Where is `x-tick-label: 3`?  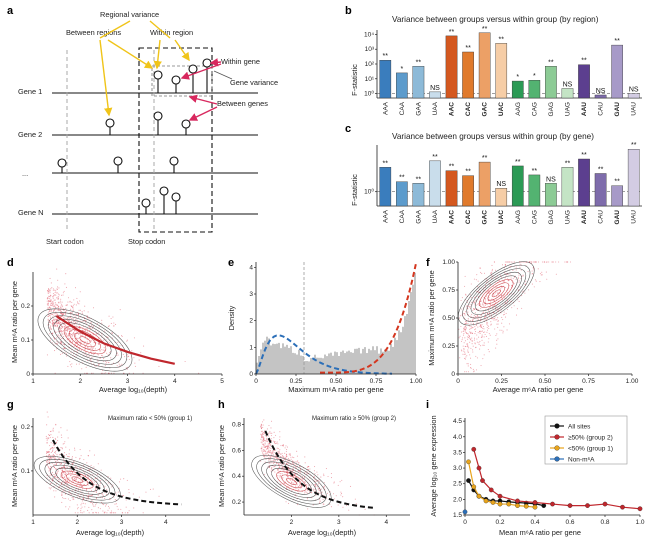
x-tick-label: 3 is located at coordinates (128, 381).